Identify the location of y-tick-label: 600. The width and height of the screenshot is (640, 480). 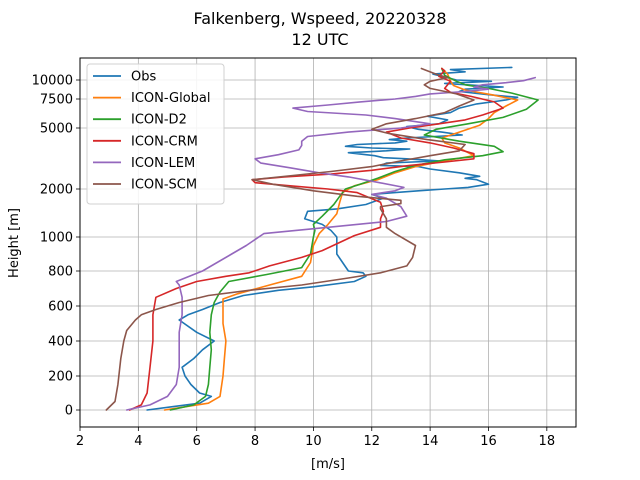
(60, 307).